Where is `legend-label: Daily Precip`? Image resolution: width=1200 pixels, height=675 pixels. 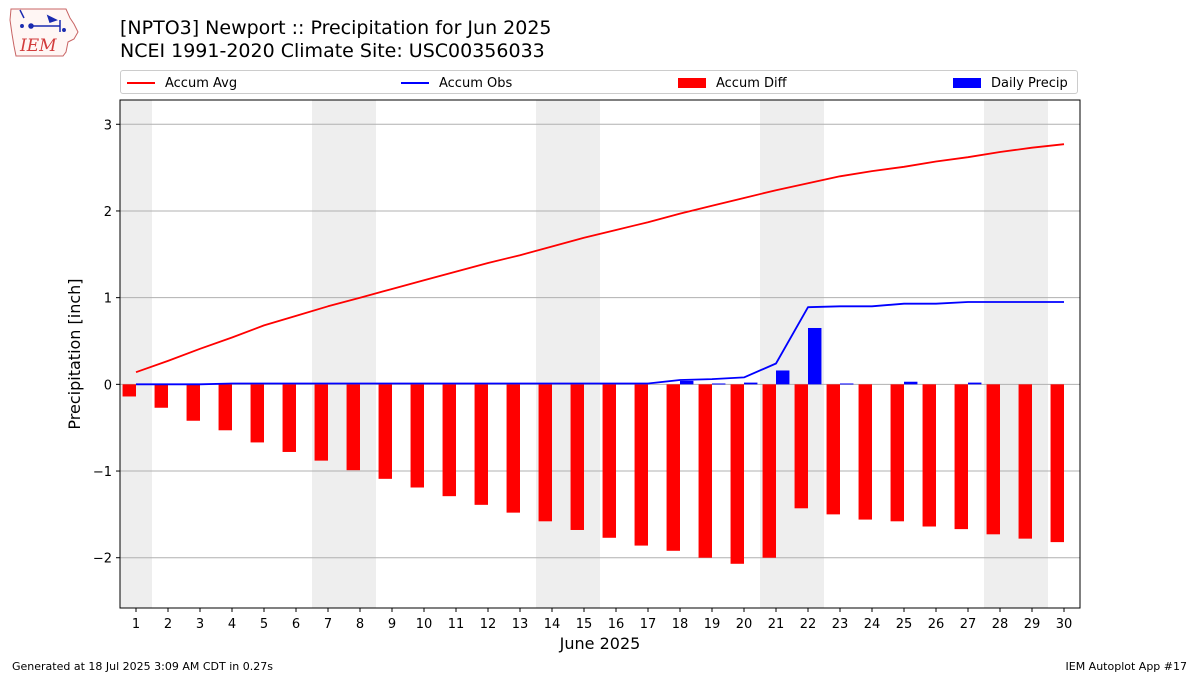 legend-label: Daily Precip is located at coordinates (1029, 83).